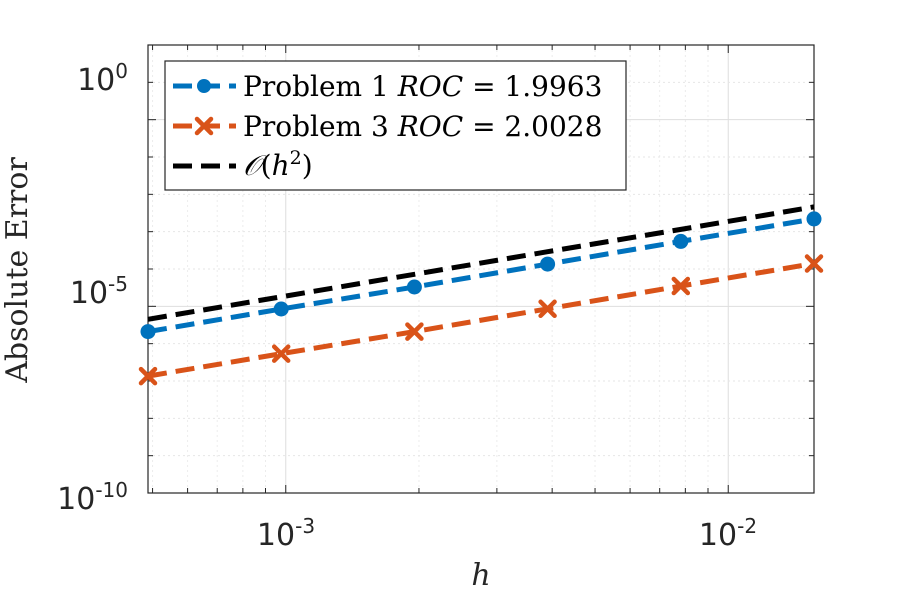 The width and height of the screenshot is (900, 600). What do you see at coordinates (422, 126) in the screenshot?
I see `legend-label-problem-3: Problem 3 ROC = 2.0028` at bounding box center [422, 126].